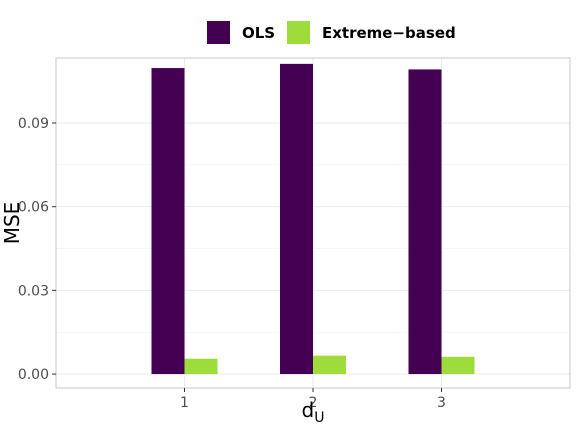  What do you see at coordinates (258, 33) in the screenshot?
I see `legend-label-ols: OLS` at bounding box center [258, 33].